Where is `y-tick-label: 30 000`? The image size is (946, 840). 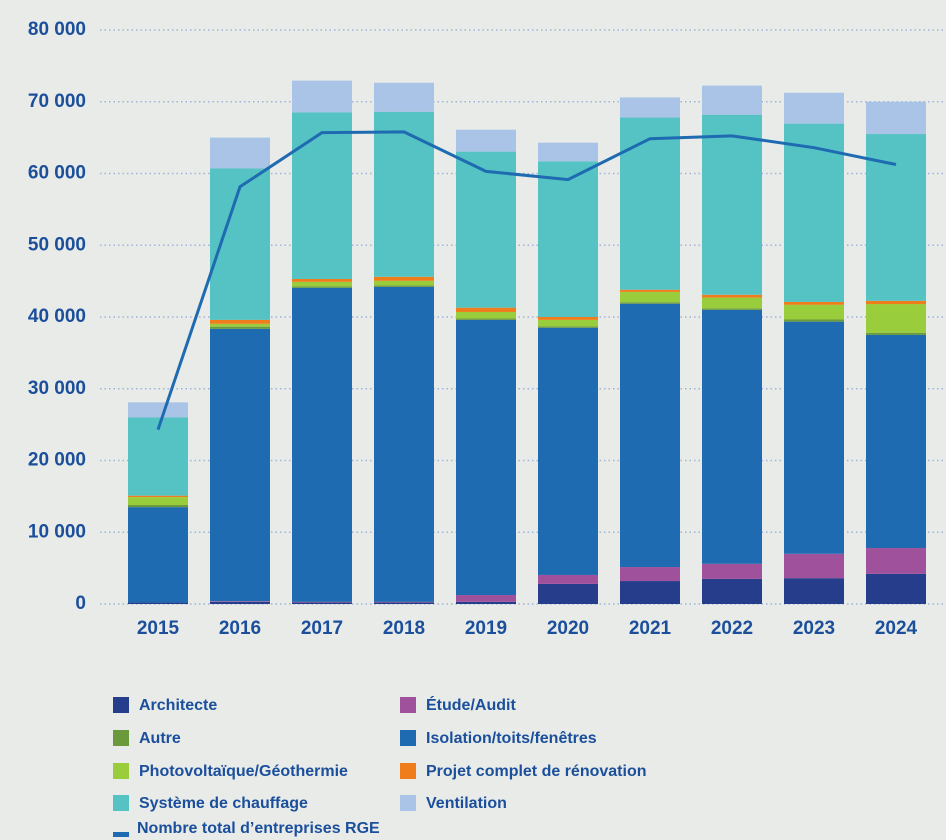 y-tick-label: 30 000 is located at coordinates (57, 388).